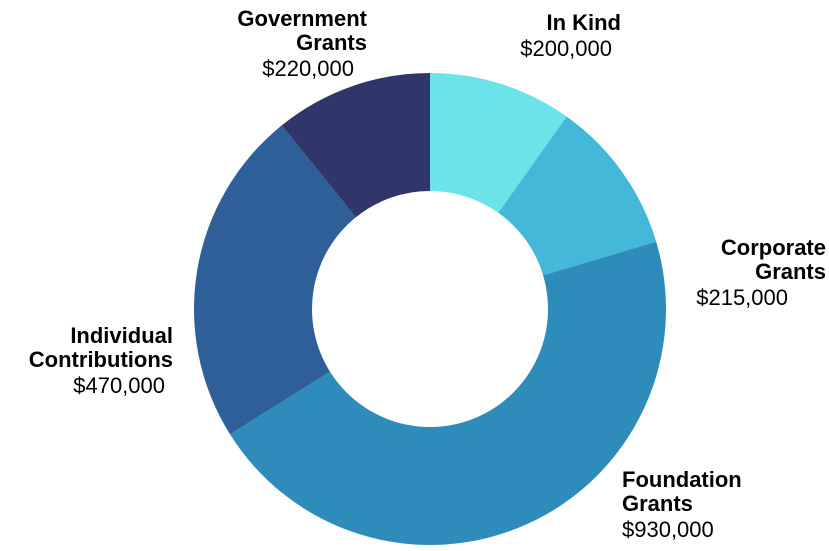 The width and height of the screenshot is (829, 551). What do you see at coordinates (682, 479) in the screenshot?
I see `slice-name-foundation-grants-line-0: Foundation` at bounding box center [682, 479].